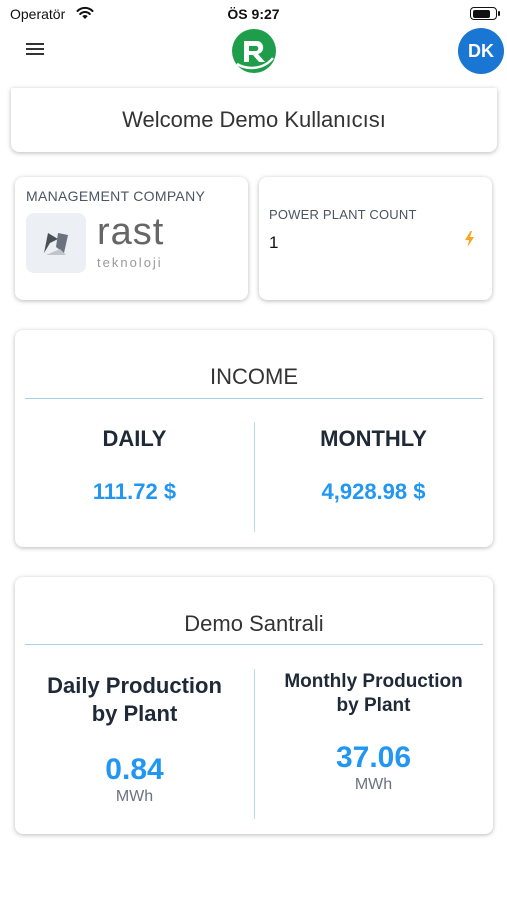 This screenshot has width=507, height=900. I want to click on status-bar: Operatör ÖS 9:27, so click(253, 14).